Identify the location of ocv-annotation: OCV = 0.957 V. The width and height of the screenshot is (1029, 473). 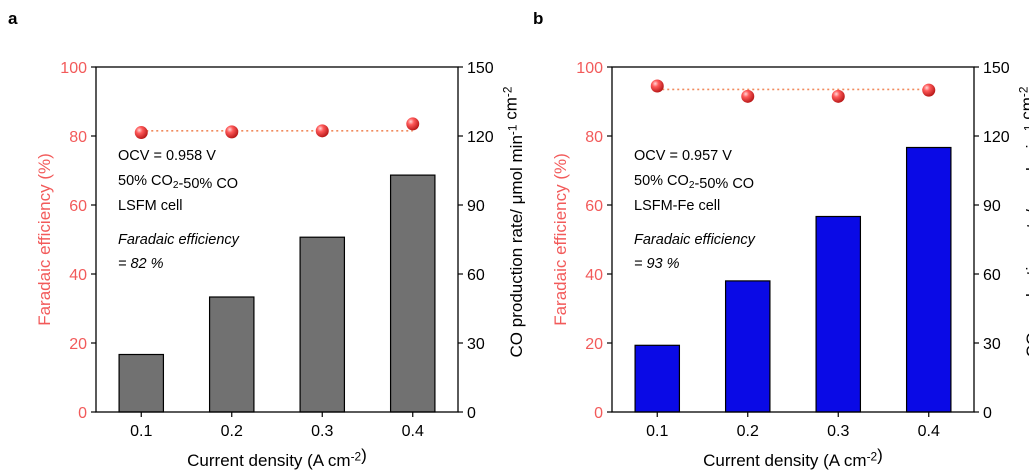
(683, 156).